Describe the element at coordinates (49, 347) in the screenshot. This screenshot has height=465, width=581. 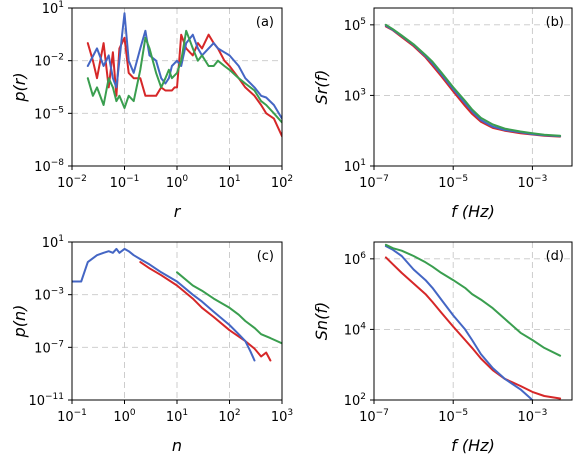
I see `y-tick-label: 10⁻⁷` at that location.